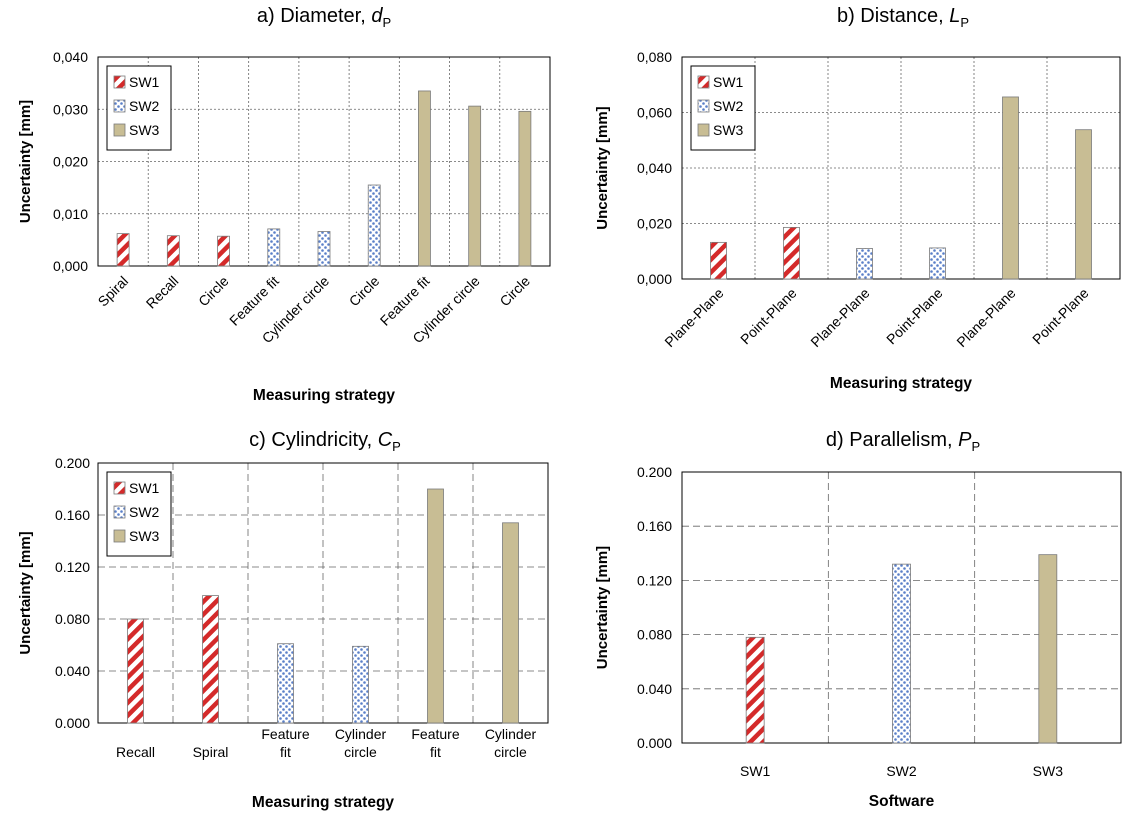 The height and width of the screenshot is (814, 1134). What do you see at coordinates (313, 440) in the screenshot?
I see `chart-title-text: c) Cylindricity,` at bounding box center [313, 440].